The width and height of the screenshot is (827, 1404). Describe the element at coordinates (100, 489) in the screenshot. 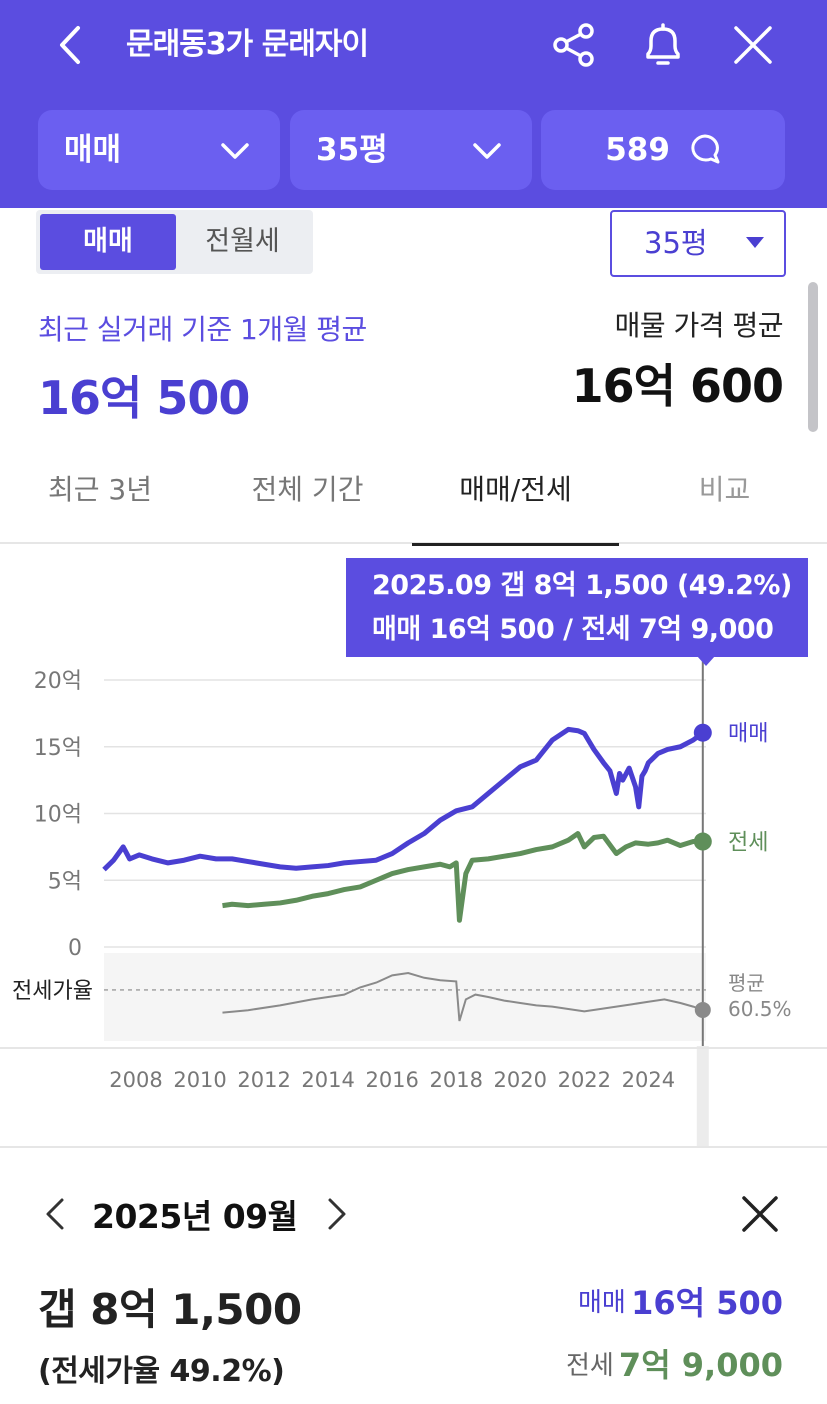

I see `tab-recent-3-years: 최근 3년` at that location.